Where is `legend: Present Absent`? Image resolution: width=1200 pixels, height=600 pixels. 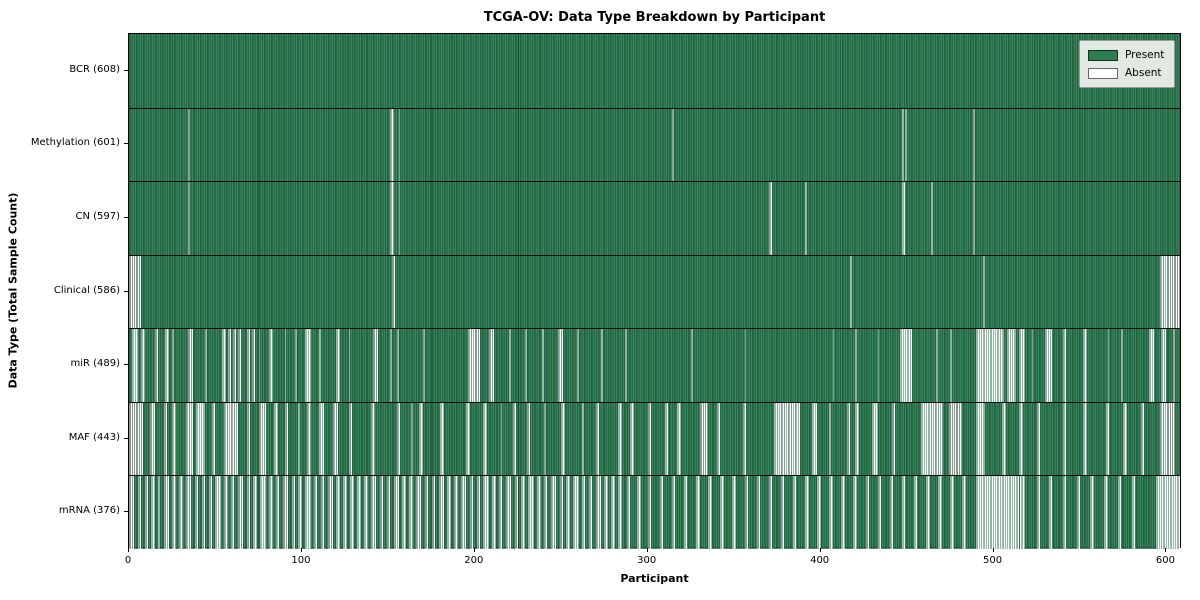
legend: Present Absent is located at coordinates (1127, 64).